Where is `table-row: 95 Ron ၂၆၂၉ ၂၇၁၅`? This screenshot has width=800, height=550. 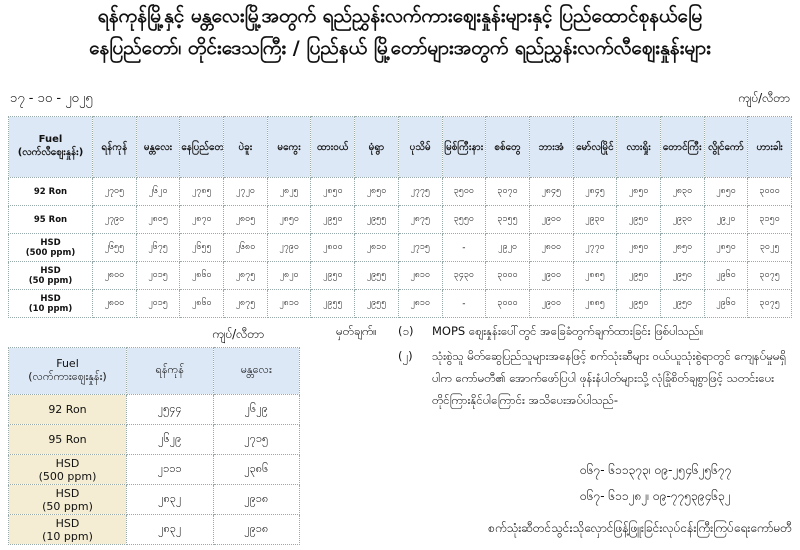 table-row: 95 Ron ၂၆၂၉ ၂၇၁၅ is located at coordinates (154, 439).